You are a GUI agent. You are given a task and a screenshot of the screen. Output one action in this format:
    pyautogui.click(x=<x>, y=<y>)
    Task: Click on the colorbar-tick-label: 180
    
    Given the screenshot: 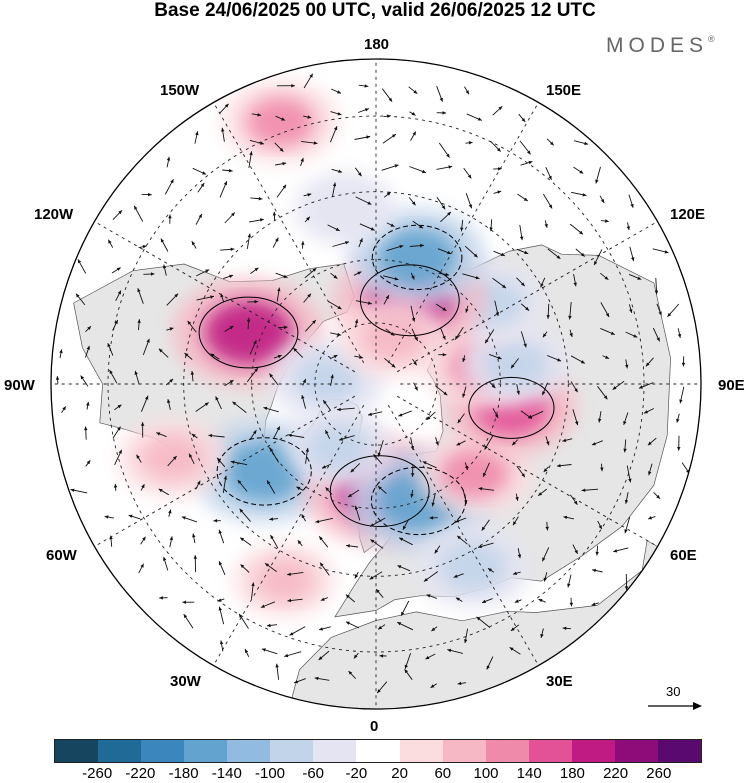 What is the action you would take?
    pyautogui.click(x=572, y=773)
    